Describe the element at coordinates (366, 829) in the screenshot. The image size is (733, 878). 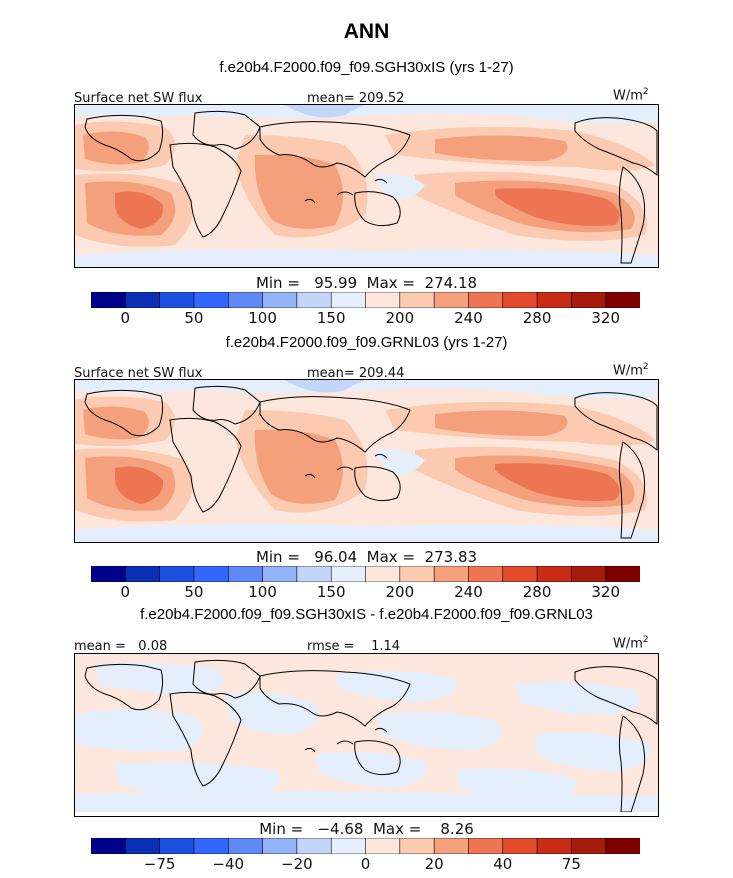
I see `panel-3-min-max: Min = −4.68 Max = 8.26` at that location.